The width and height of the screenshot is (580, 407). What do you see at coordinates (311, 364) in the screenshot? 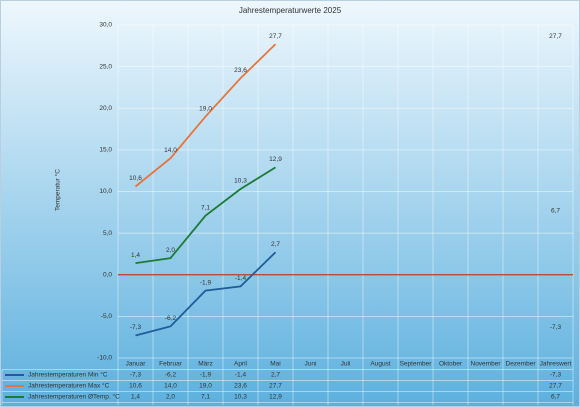
I see `x-tick-label: Juni` at bounding box center [311, 364].